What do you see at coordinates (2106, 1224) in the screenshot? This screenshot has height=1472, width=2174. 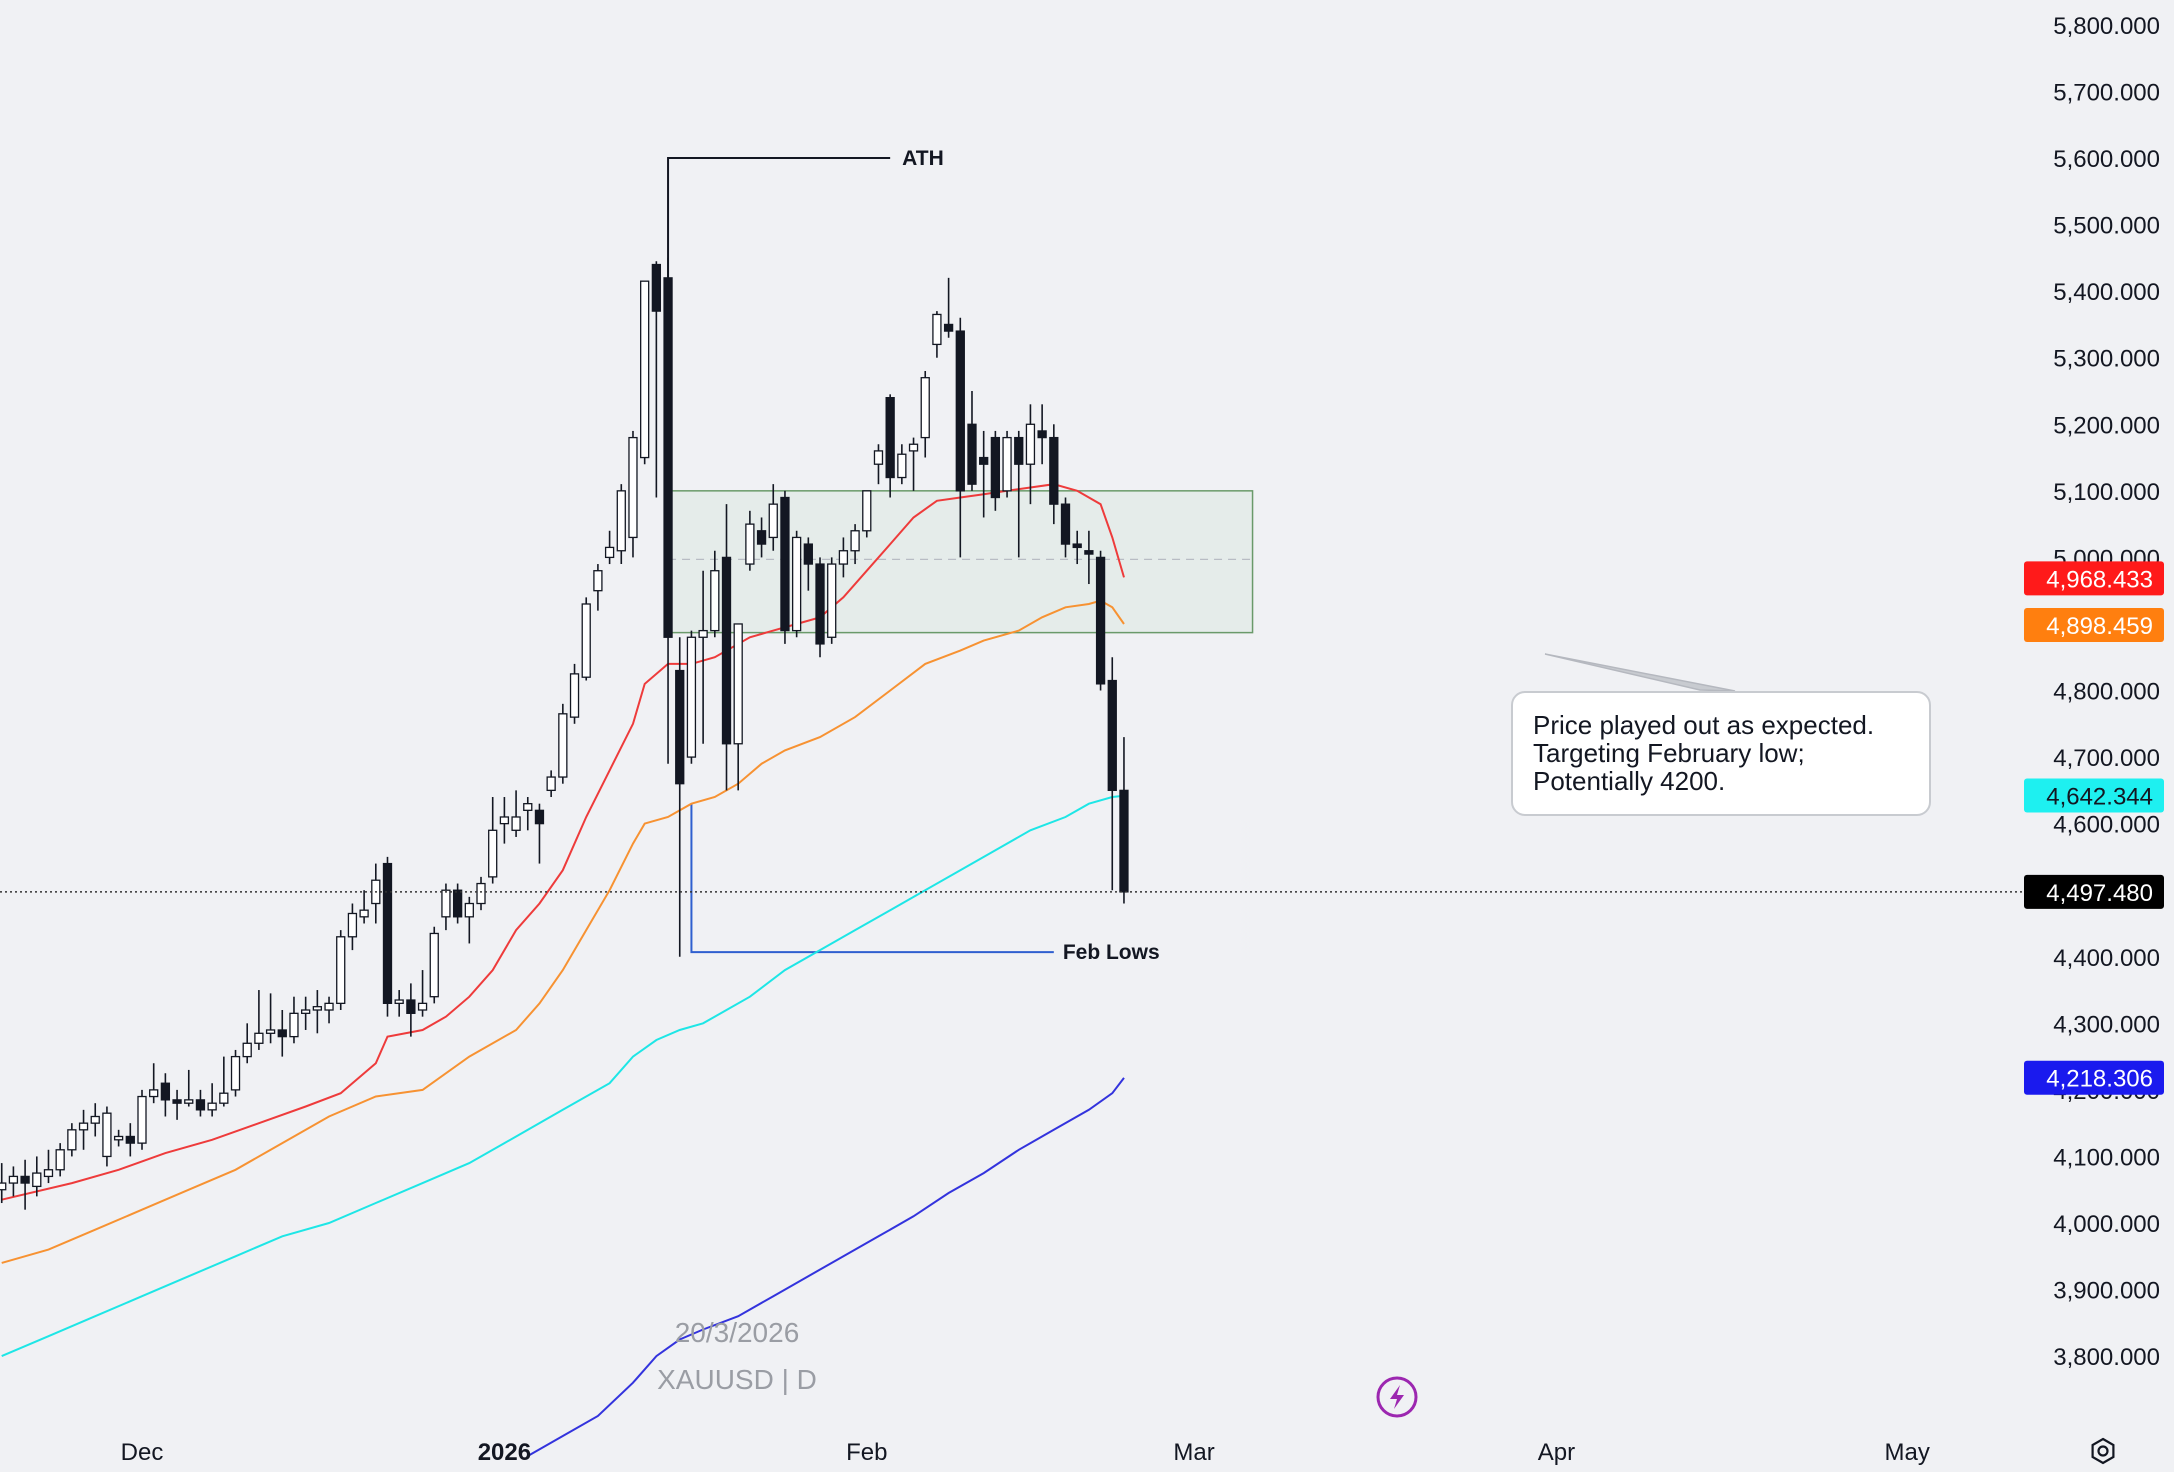 I see `y-tick-label: 4,000.000` at bounding box center [2106, 1224].